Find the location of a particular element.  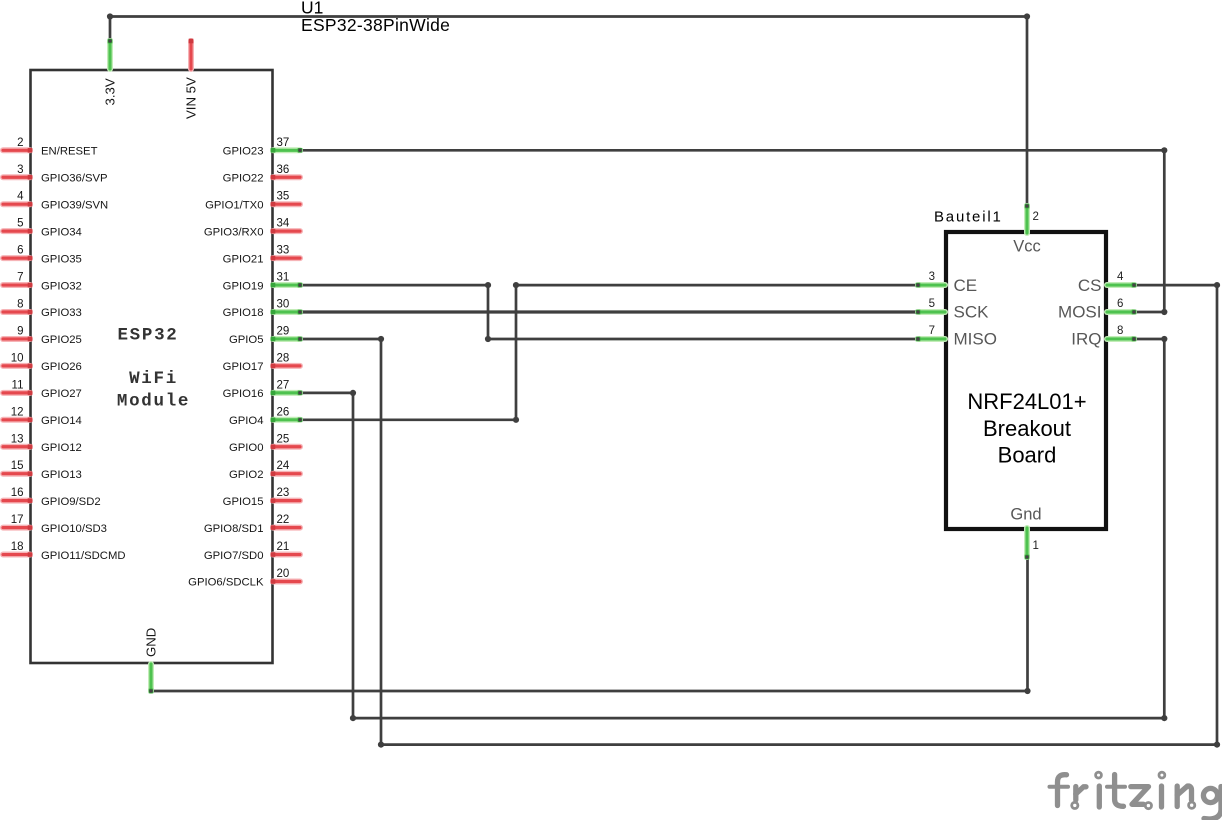

svg-text: Breakout is located at coordinates (1027, 428).